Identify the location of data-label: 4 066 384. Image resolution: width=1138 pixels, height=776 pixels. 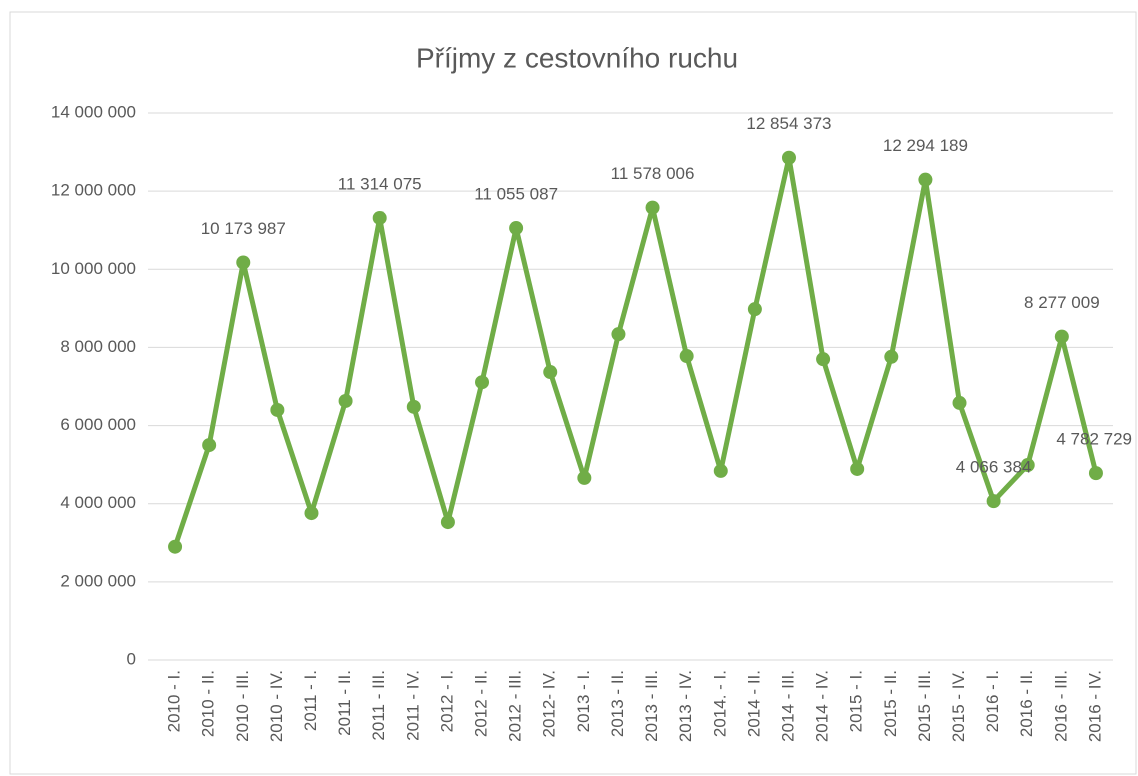
(994, 467).